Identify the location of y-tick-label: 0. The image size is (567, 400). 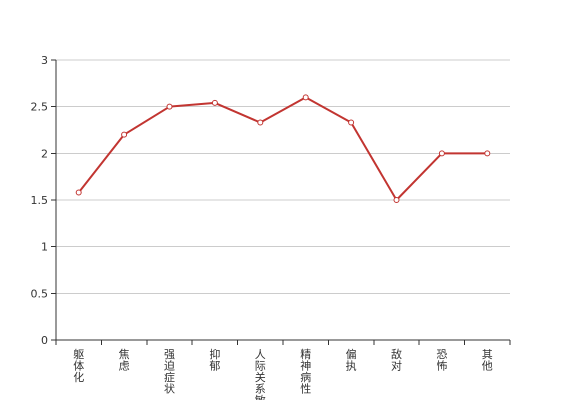
(44, 340).